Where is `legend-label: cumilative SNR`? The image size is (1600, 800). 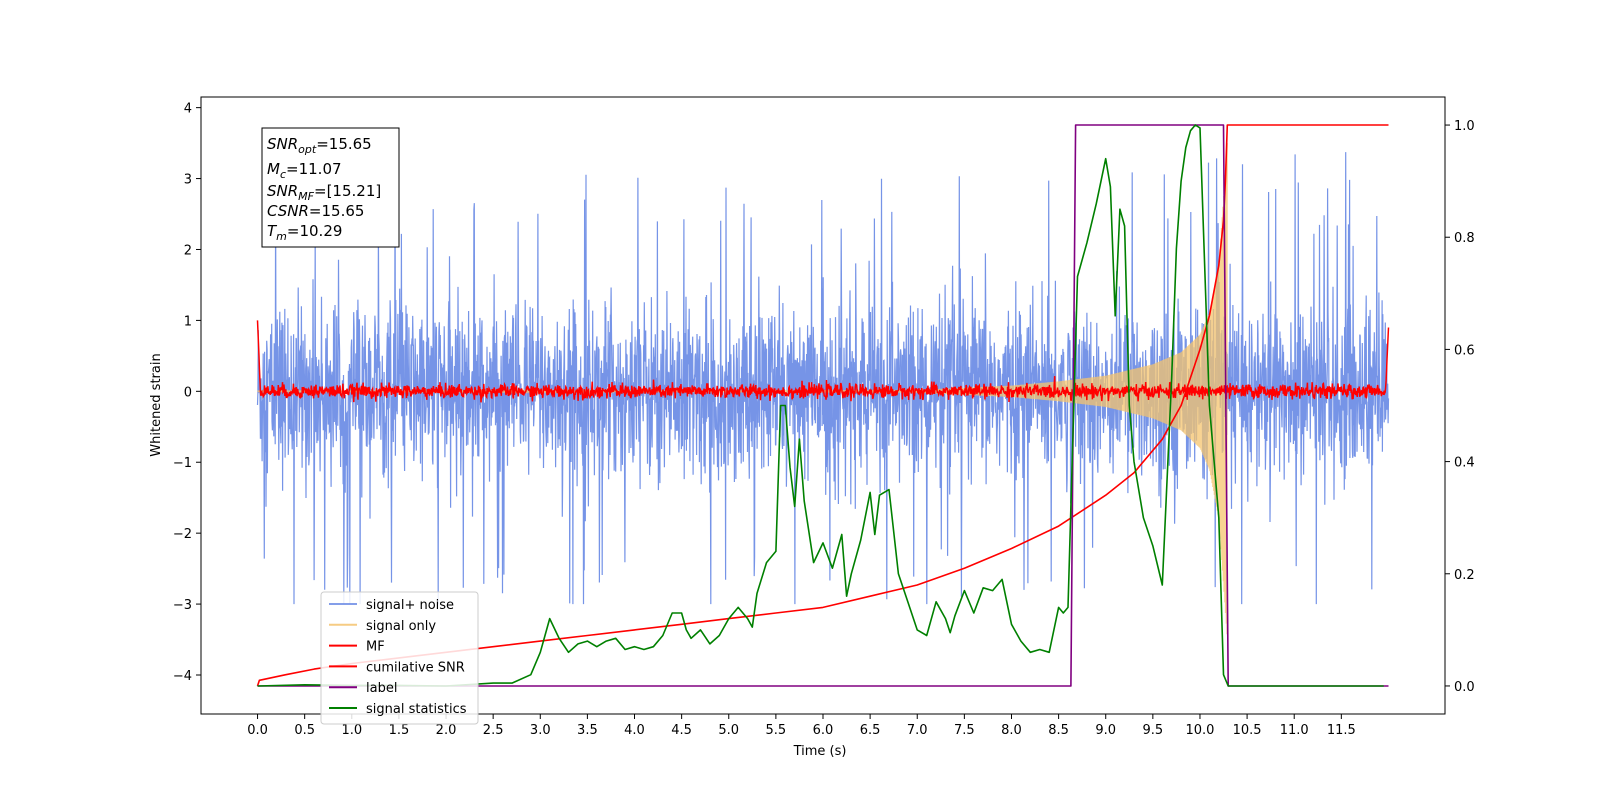
legend-label: cumilative SNR is located at coordinates (415, 667).